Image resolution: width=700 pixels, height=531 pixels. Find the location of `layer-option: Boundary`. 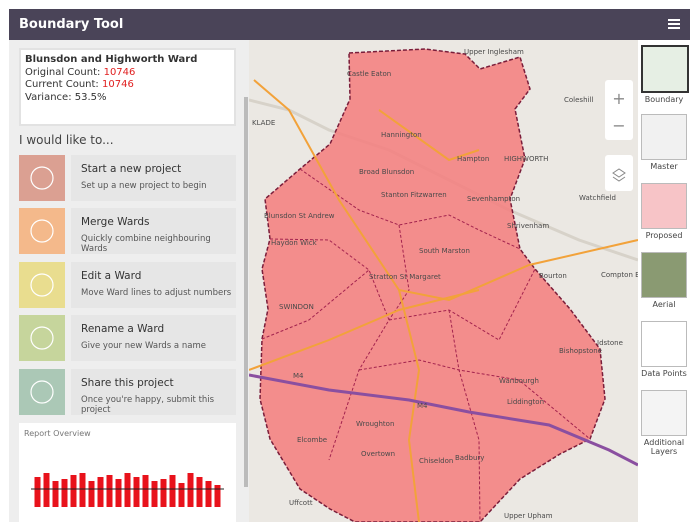

layer-option: Boundary is located at coordinates (665, 74).